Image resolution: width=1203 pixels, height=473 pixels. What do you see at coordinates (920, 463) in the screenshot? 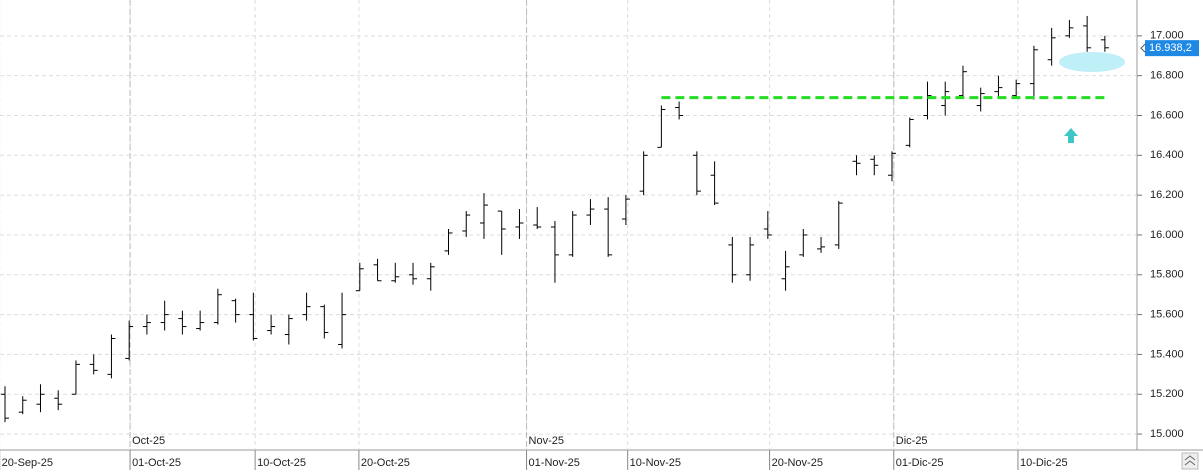
I see `x-tick-label: 01-Dic-25` at bounding box center [920, 463].